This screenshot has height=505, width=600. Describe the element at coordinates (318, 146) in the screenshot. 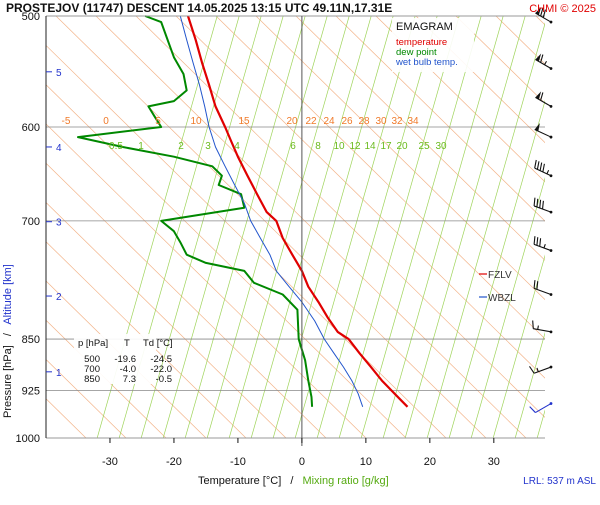

I see `mixing-ratio-label: 8` at that location.